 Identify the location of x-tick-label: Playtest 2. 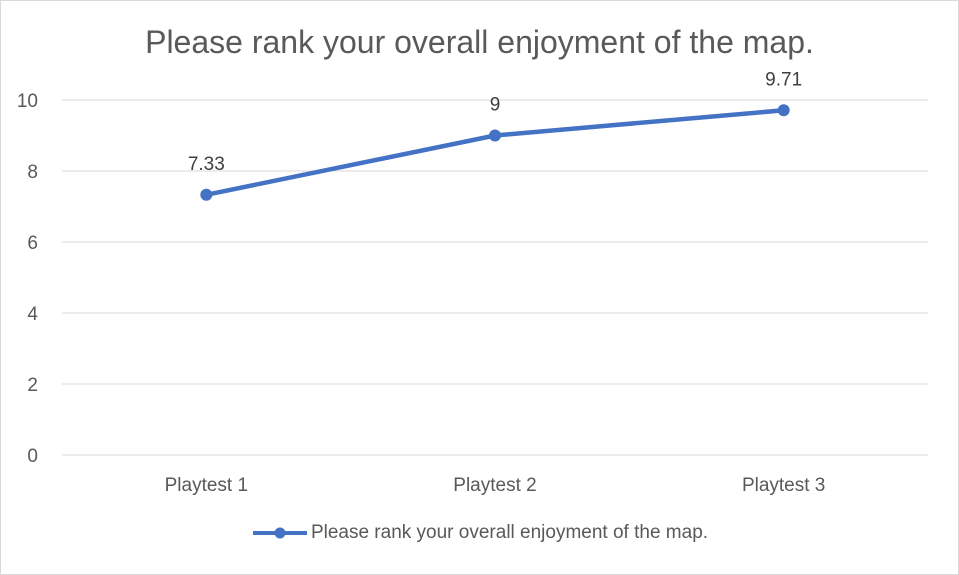
(494, 485).